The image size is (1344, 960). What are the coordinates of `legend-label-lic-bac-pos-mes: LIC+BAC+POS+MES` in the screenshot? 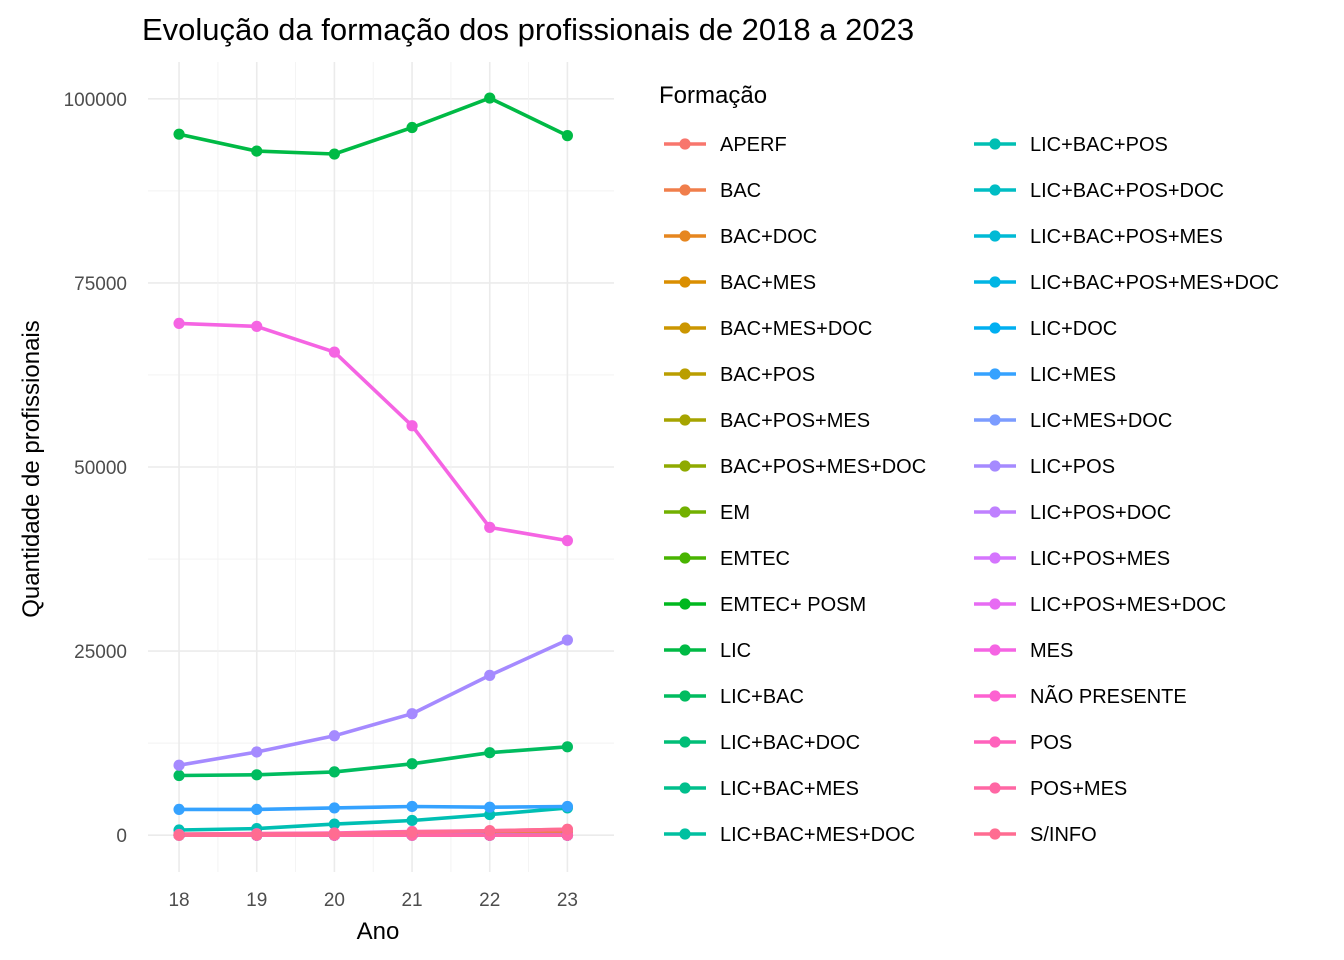 It's located at (1126, 237).